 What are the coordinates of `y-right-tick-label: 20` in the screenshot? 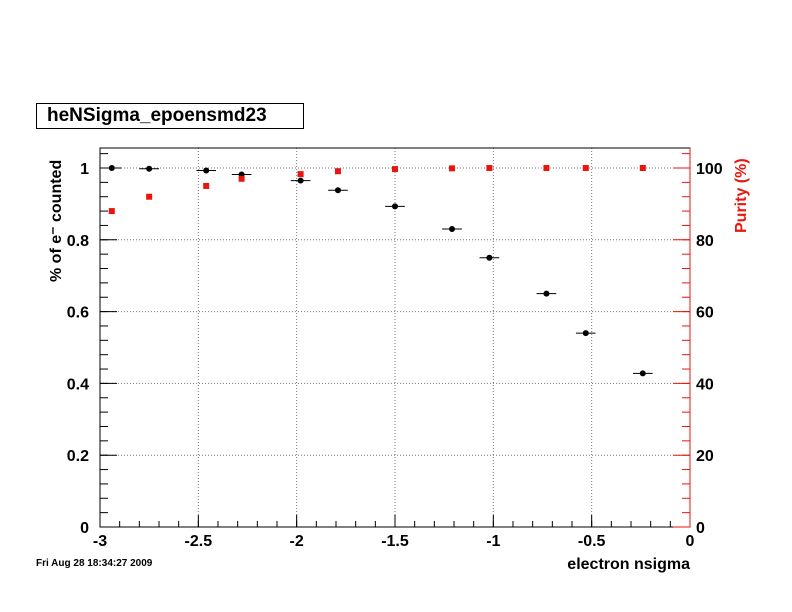 It's located at (705, 456).